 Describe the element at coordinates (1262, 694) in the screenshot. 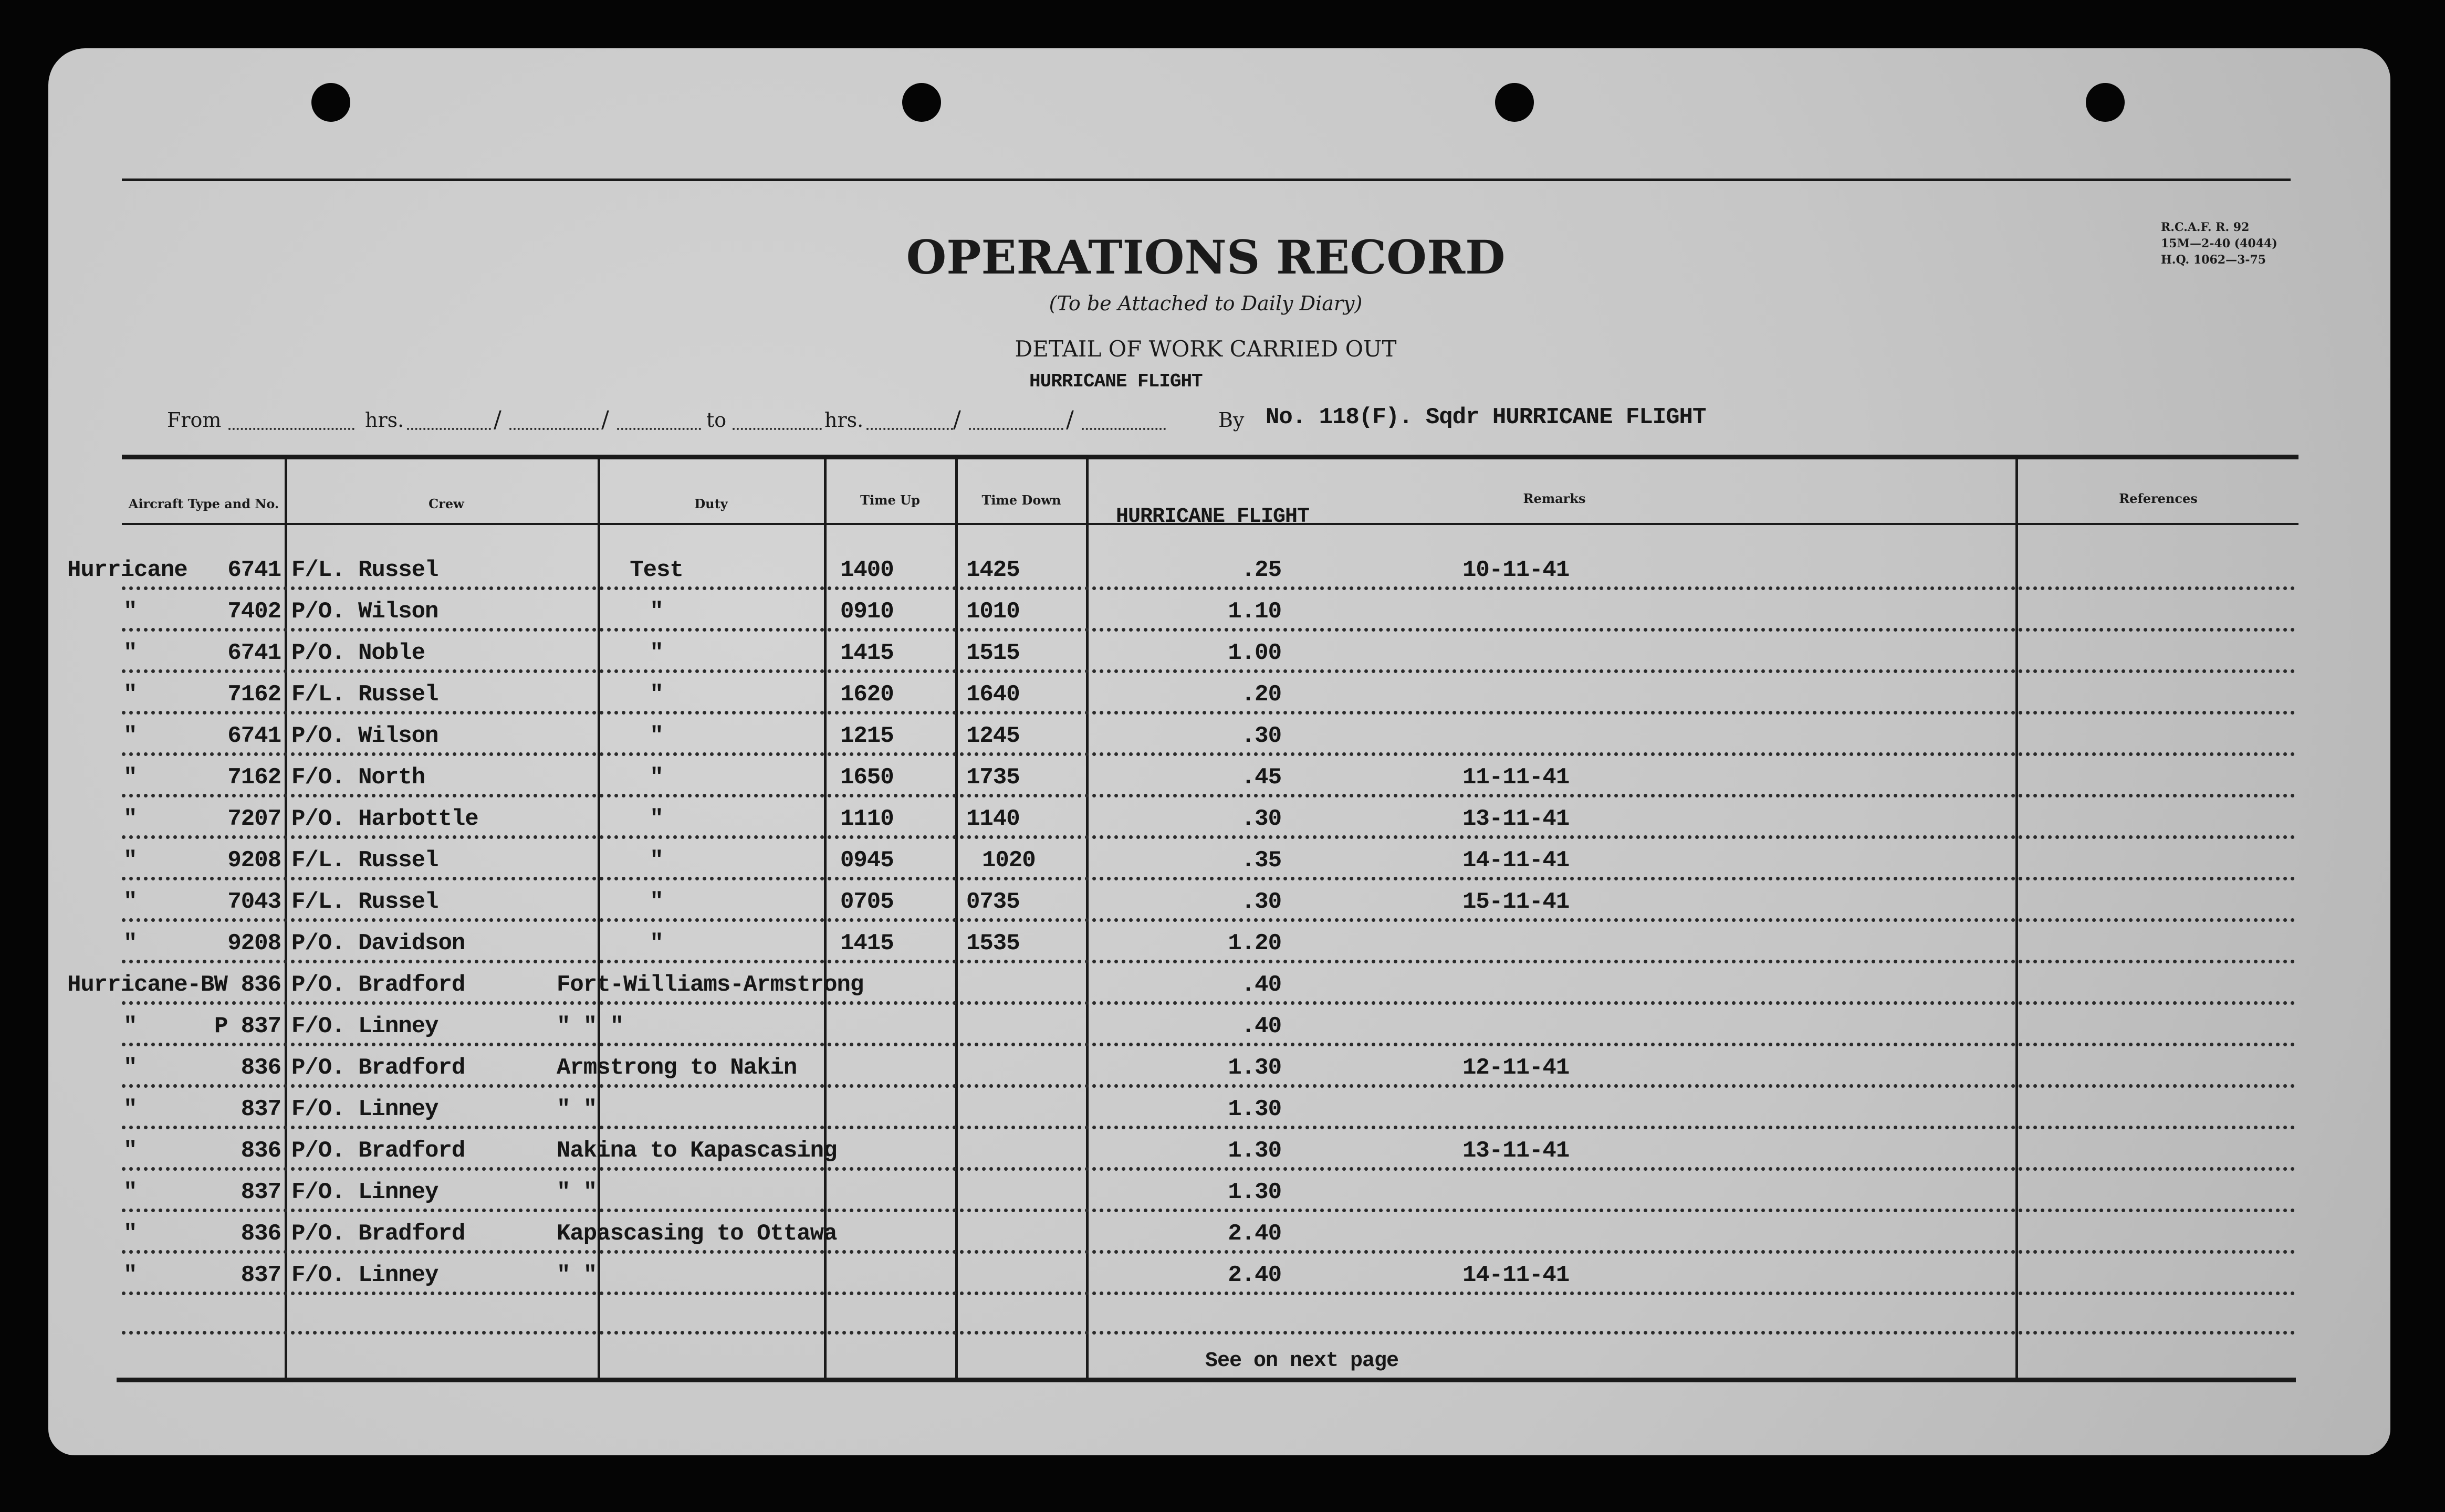

I see `flight-duration: .20` at that location.